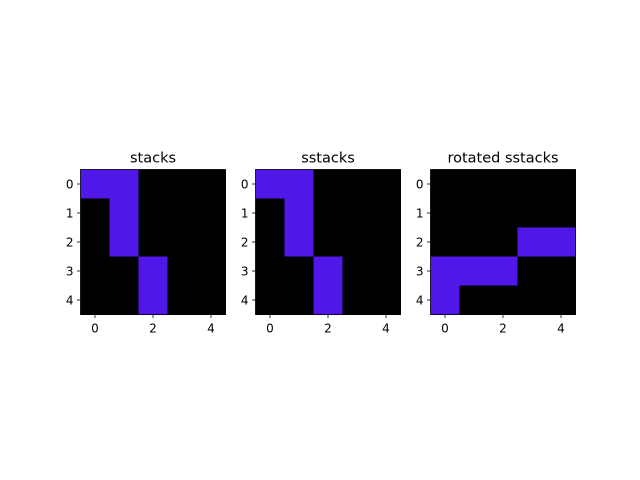 The width and height of the screenshot is (640, 480). What do you see at coordinates (153, 159) in the screenshot?
I see `panel-title: stacks` at bounding box center [153, 159].